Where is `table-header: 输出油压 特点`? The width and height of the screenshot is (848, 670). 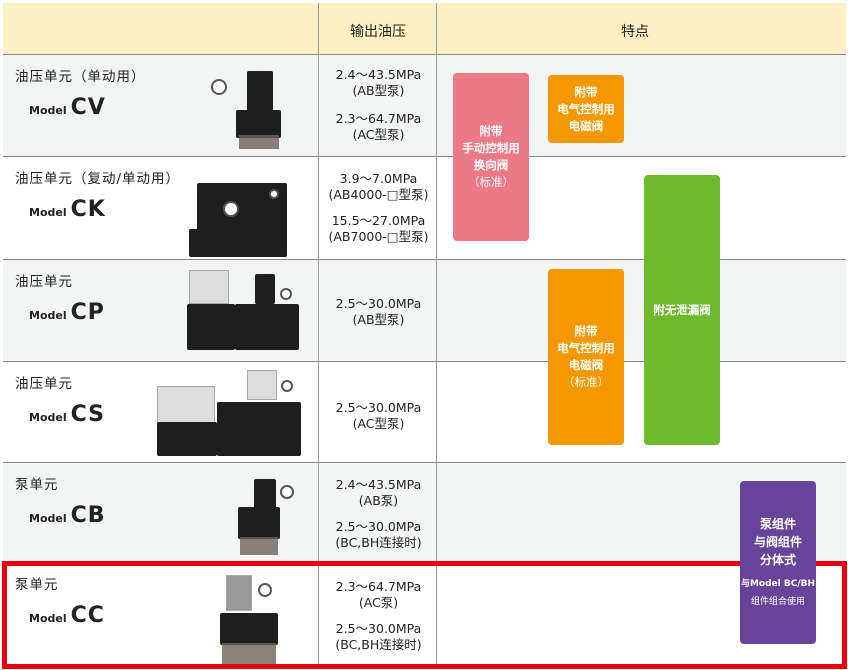 table-header: 输出油压 特点 is located at coordinates (424, 29).